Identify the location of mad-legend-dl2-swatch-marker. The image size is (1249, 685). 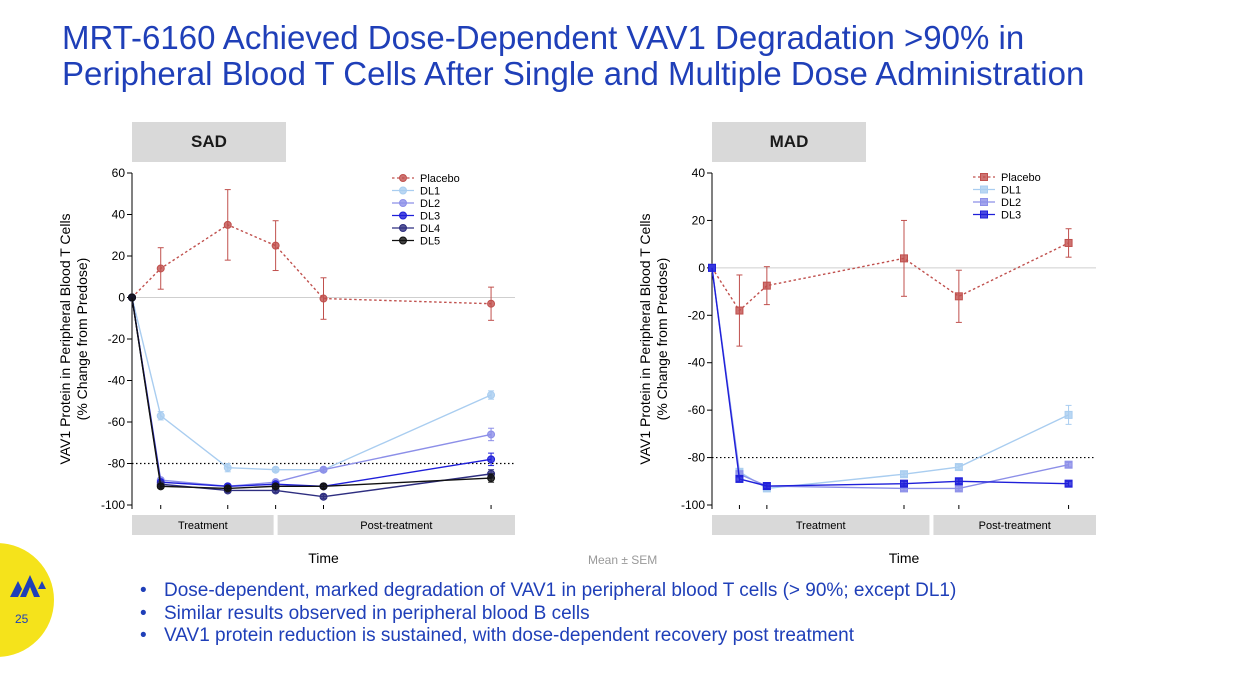
(984, 202).